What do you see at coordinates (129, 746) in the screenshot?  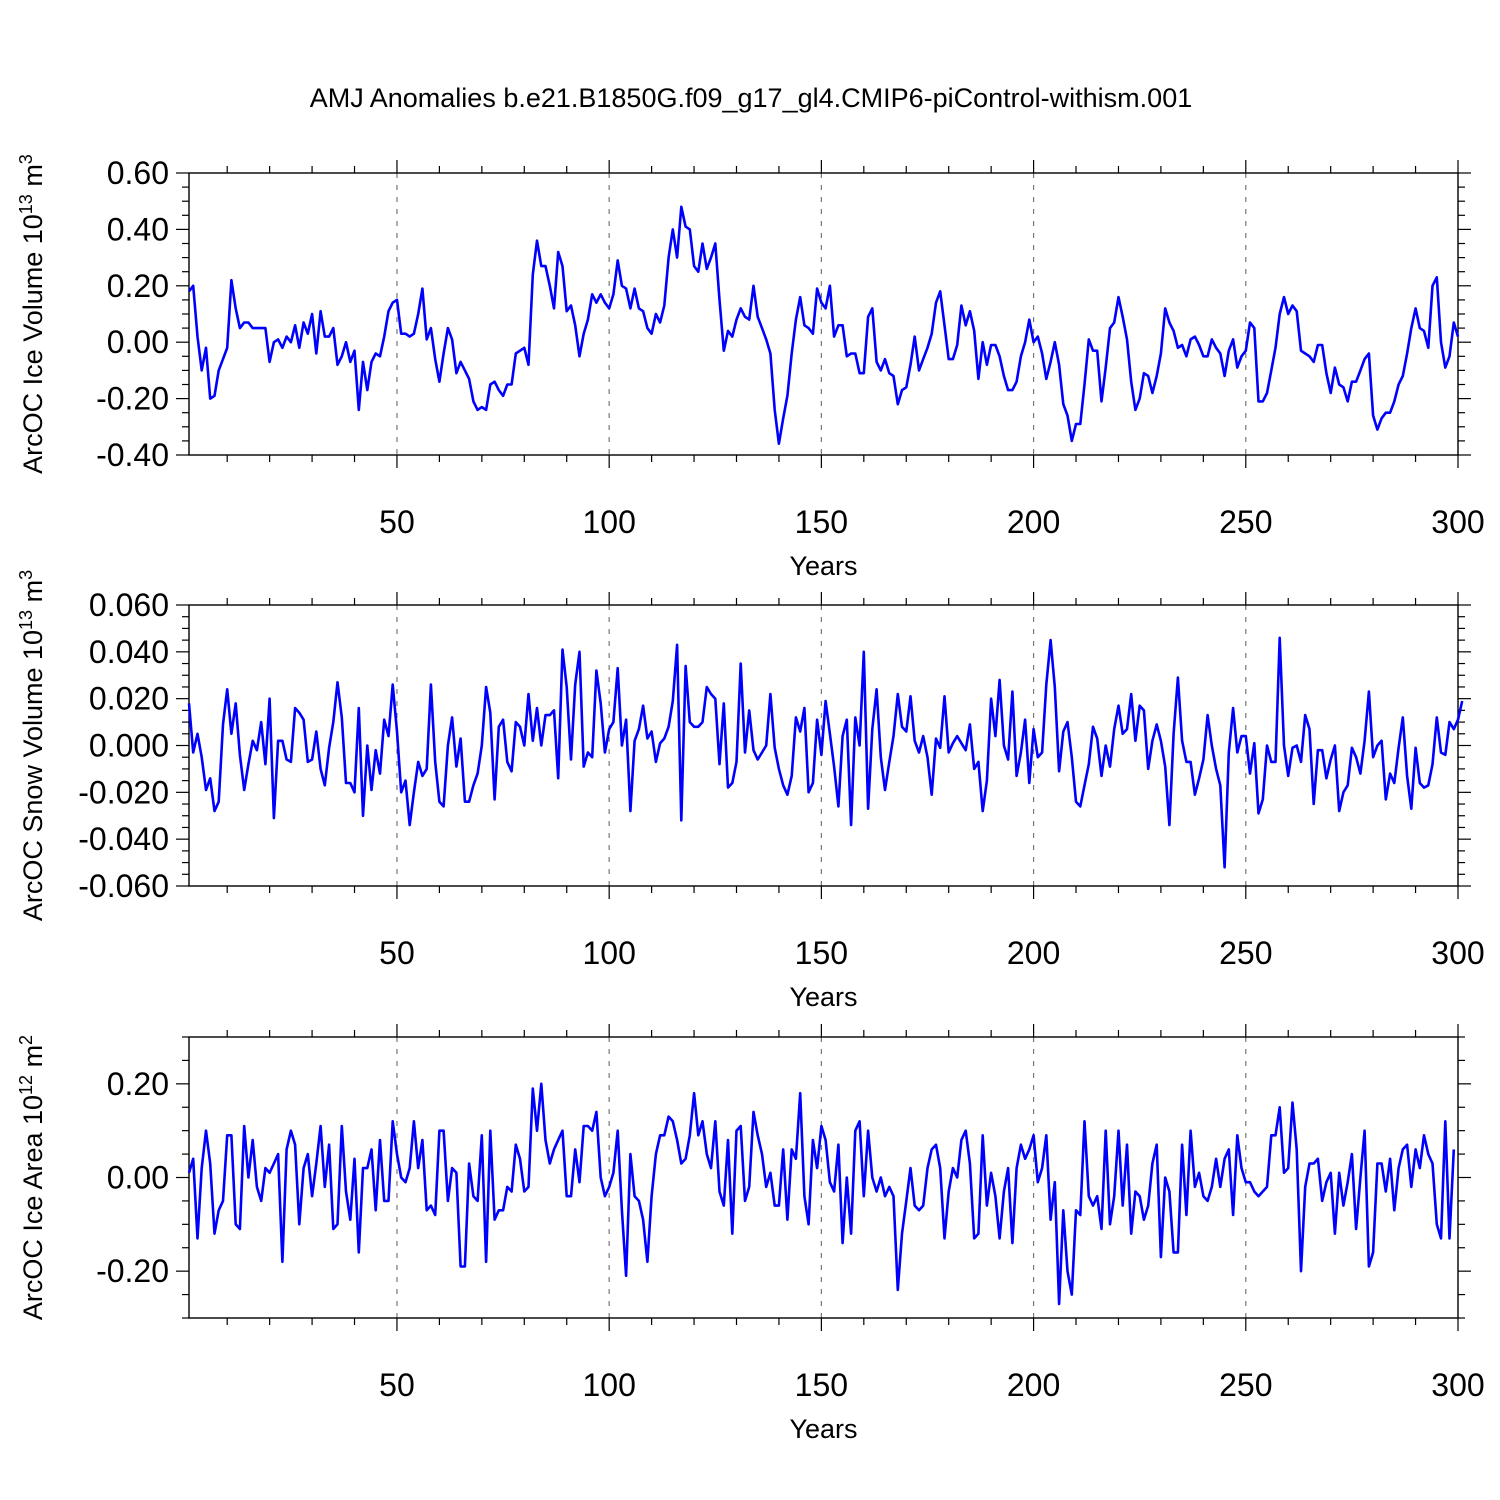 I see `y-tick-label: 0.000` at bounding box center [129, 746].